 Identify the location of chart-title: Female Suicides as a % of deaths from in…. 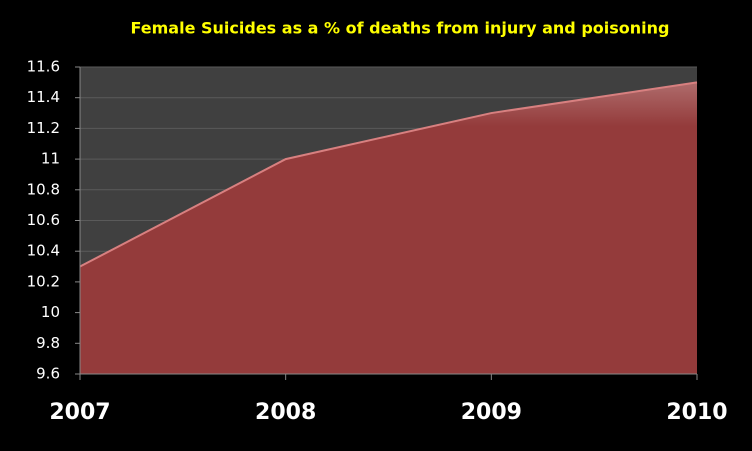
(400, 28).